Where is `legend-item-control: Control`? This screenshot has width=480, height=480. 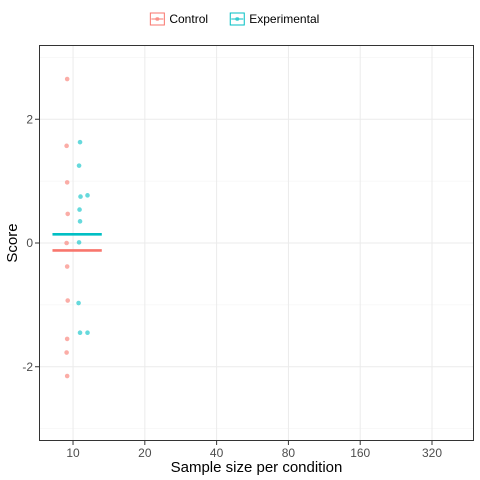
legend-item-control: Control is located at coordinates (178, 19).